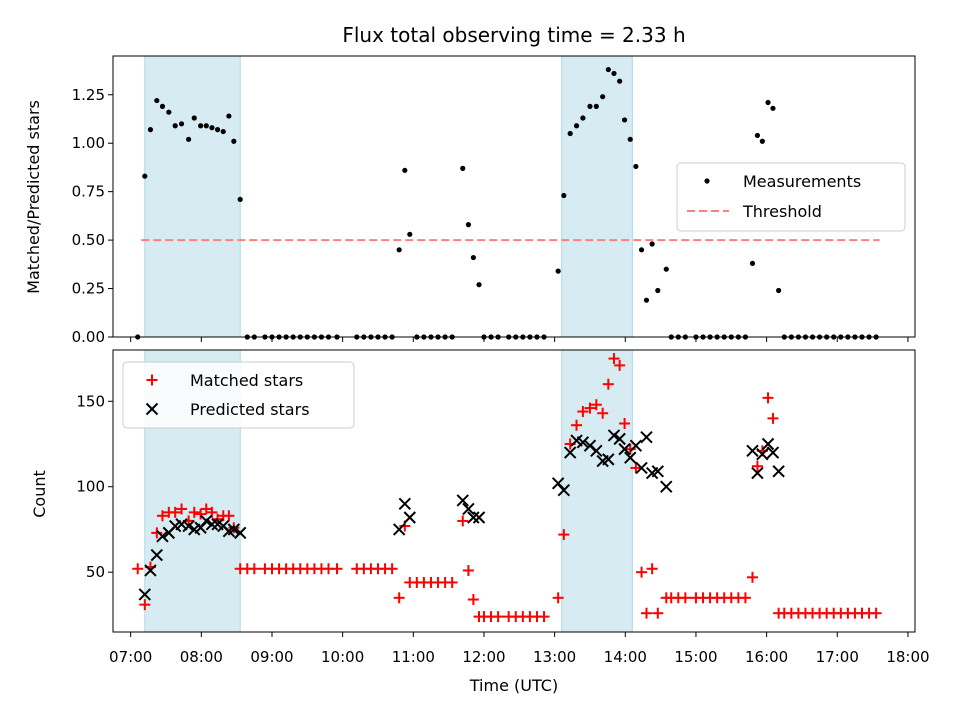 The width and height of the screenshot is (960, 720). I want to click on top-y-axis-label: Matched/Predicted stars, so click(33, 197).